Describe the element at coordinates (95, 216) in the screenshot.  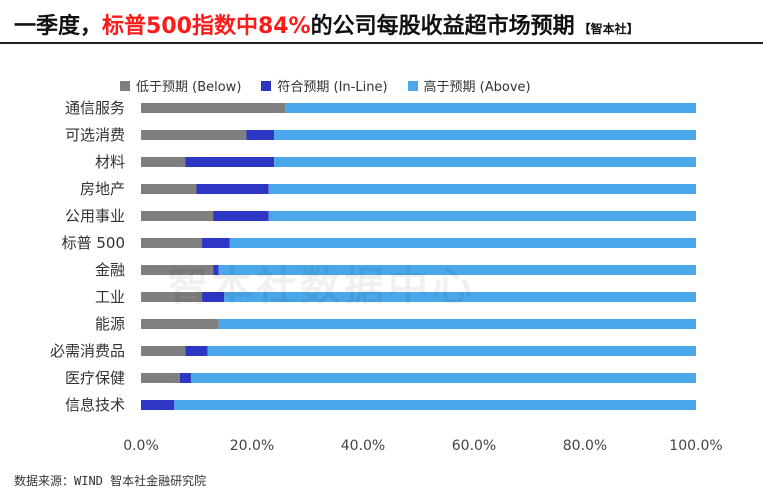
I see `category-label: 公用事业` at that location.